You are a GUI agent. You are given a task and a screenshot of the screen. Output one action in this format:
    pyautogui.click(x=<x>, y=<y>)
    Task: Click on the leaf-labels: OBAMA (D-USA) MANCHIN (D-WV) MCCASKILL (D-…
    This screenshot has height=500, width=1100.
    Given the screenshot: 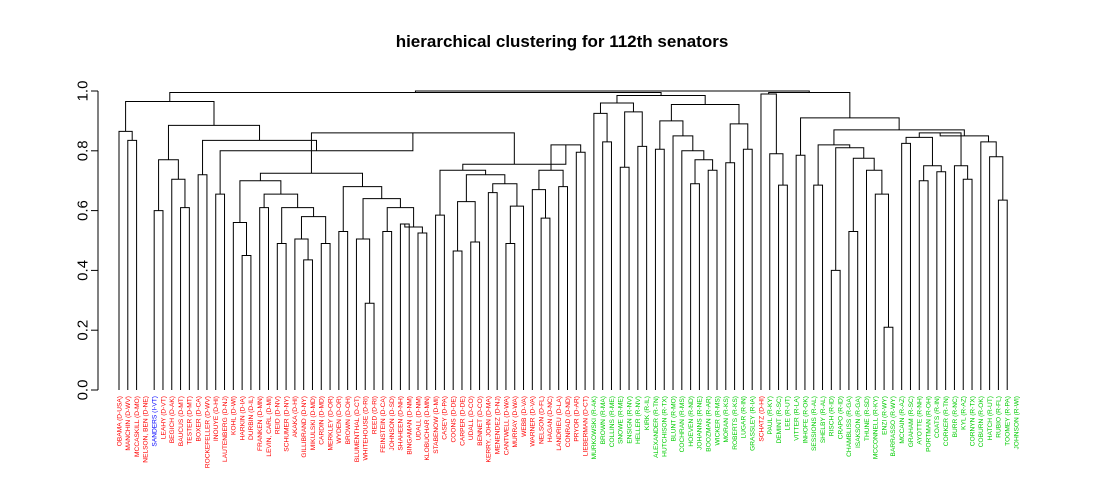 What is the action you would take?
    pyautogui.click(x=568, y=432)
    